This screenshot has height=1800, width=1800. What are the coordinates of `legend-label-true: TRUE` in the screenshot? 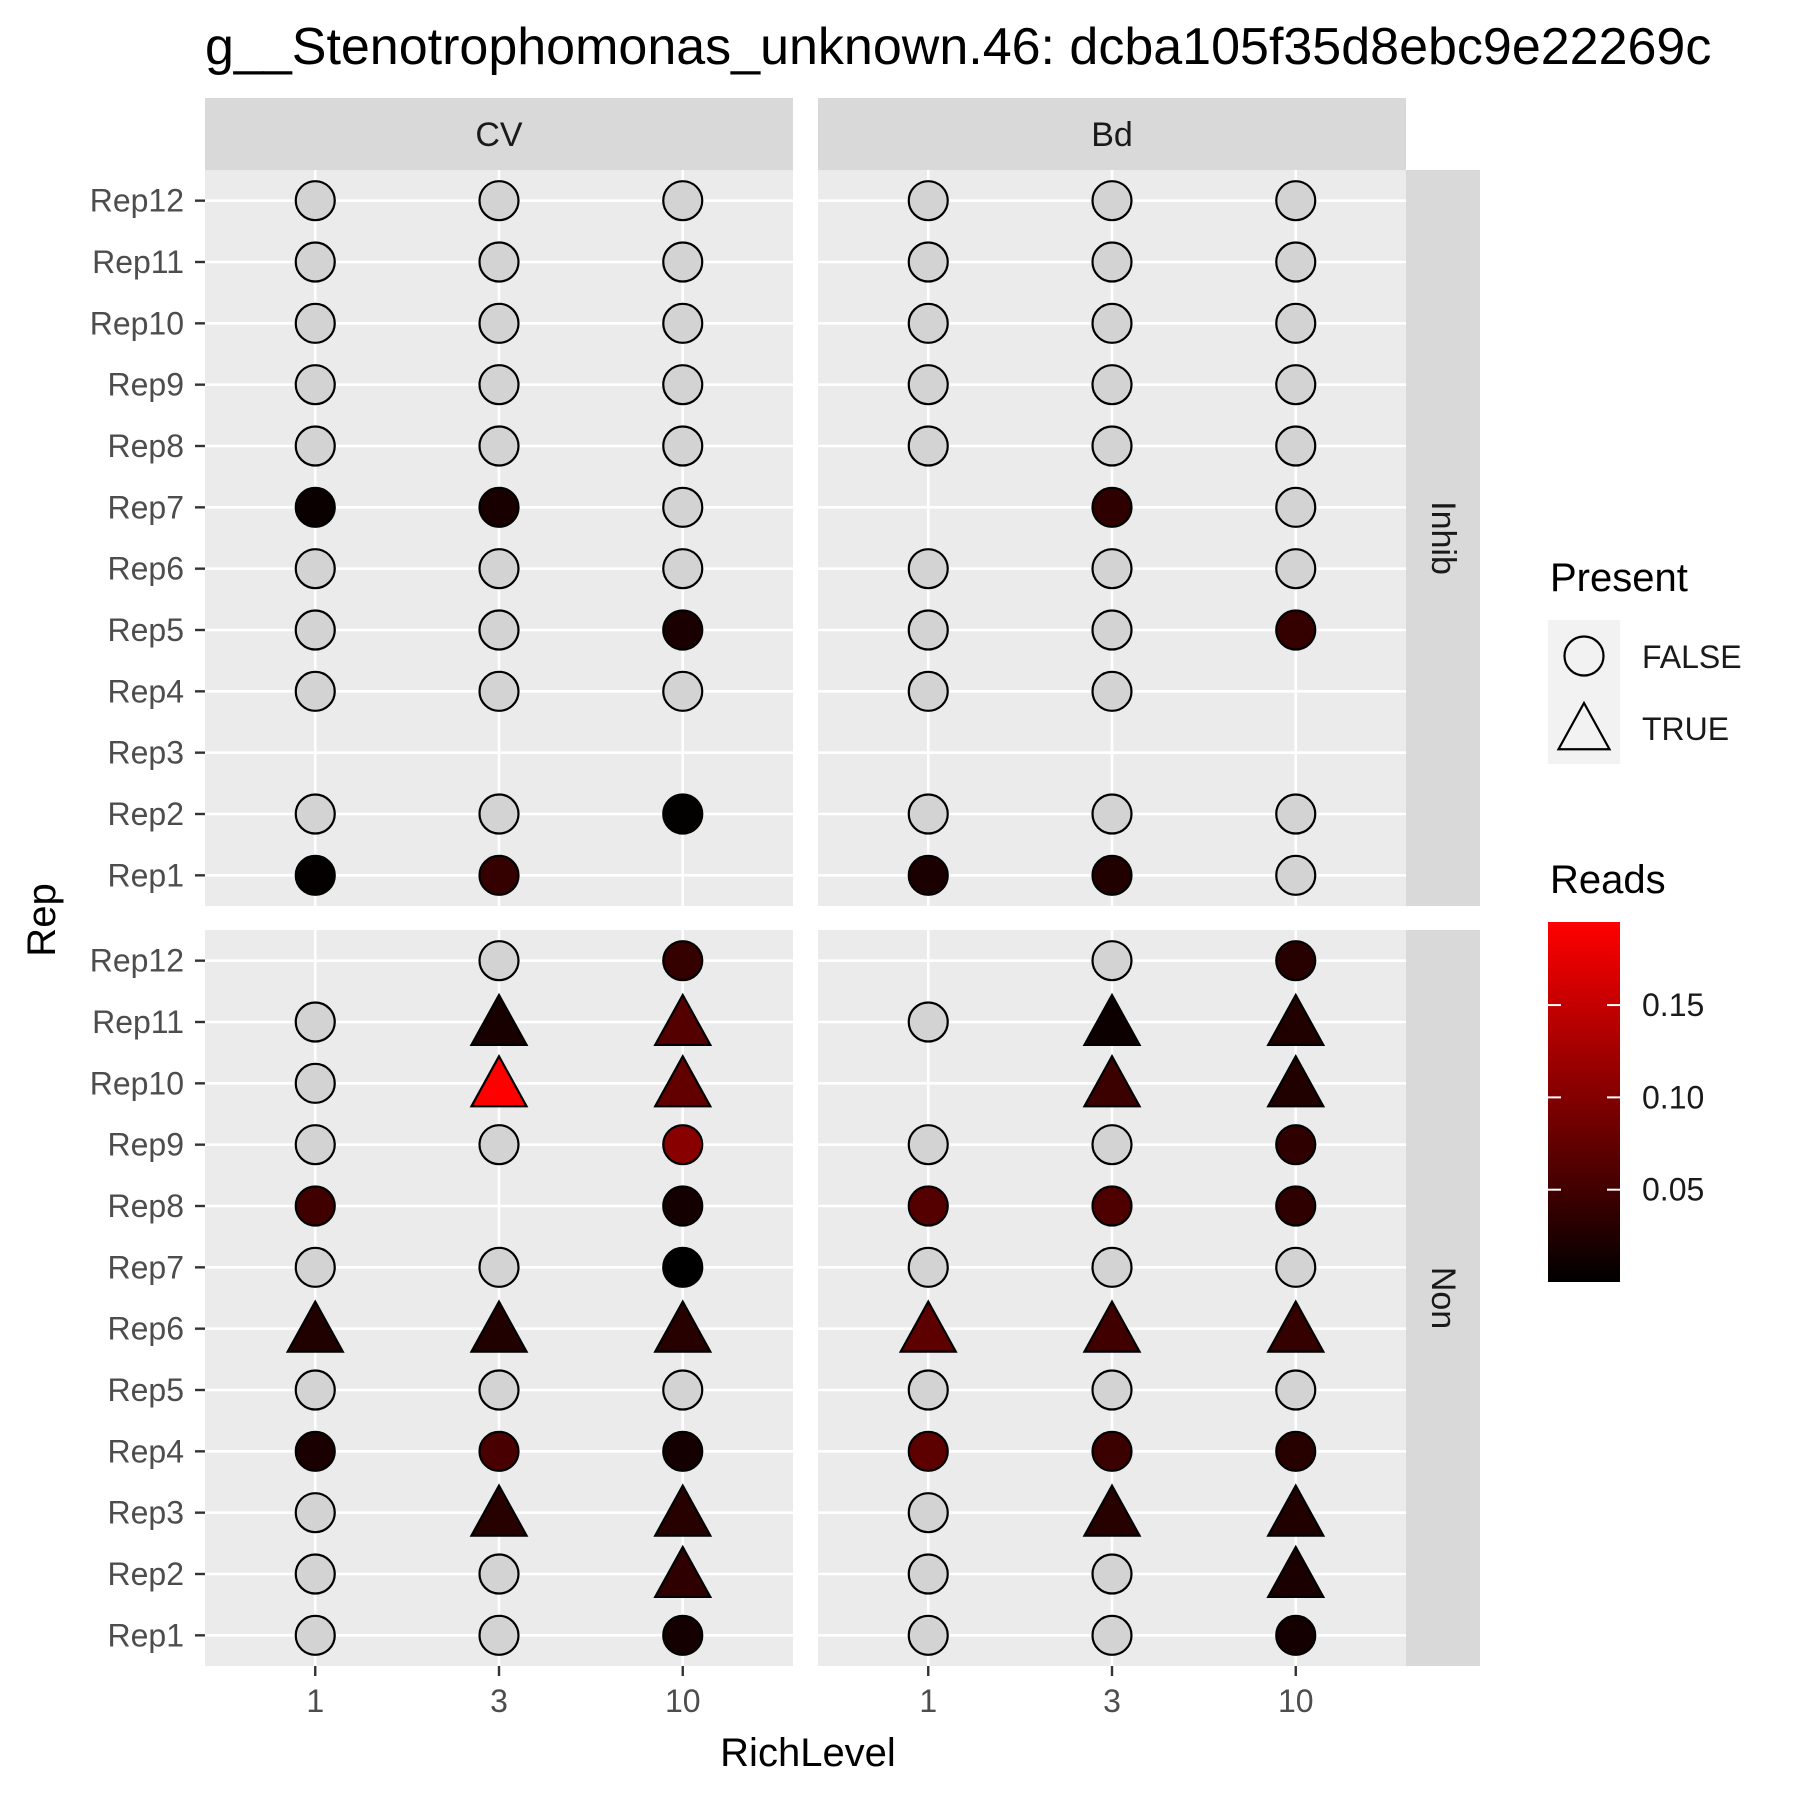 It's located at (1685, 729).